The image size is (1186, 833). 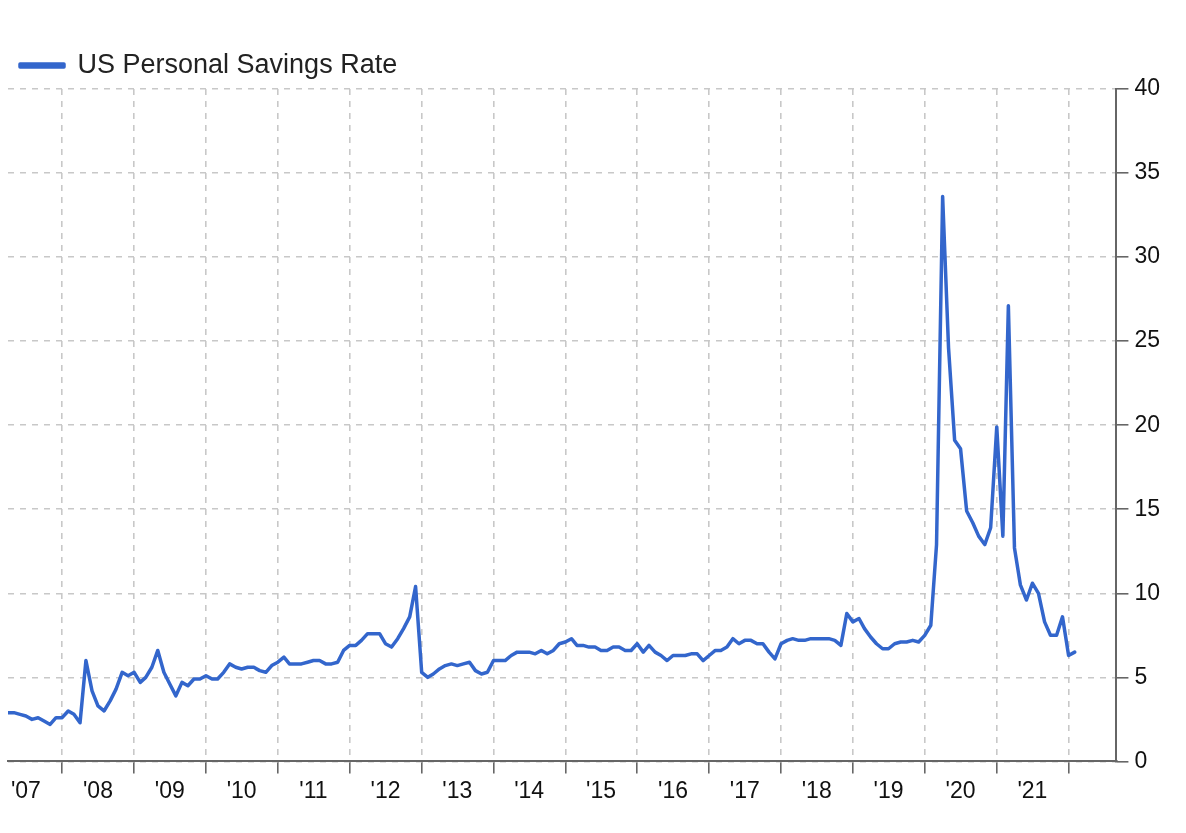 What do you see at coordinates (529, 789) in the screenshot?
I see `x-tick-label: '14` at bounding box center [529, 789].